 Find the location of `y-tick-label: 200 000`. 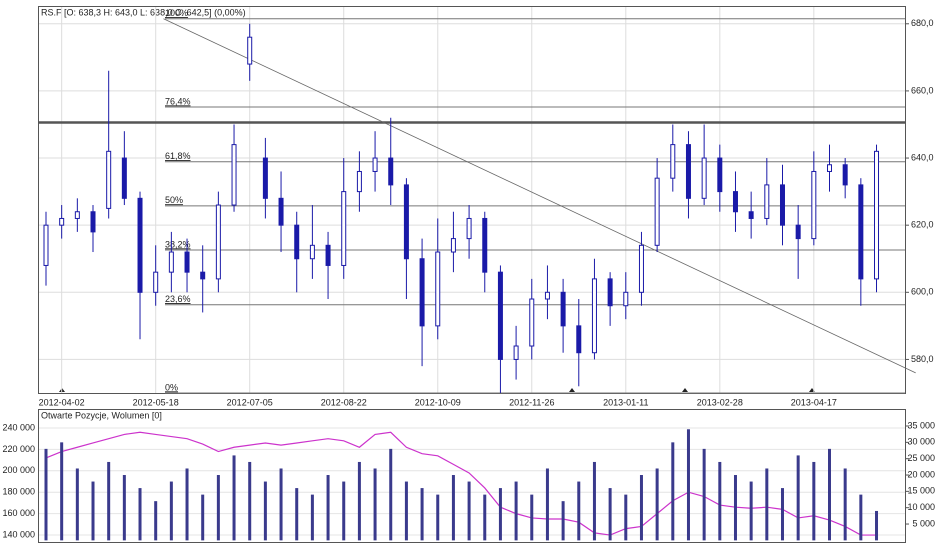

y-tick-label: 200 000 is located at coordinates (18, 470).